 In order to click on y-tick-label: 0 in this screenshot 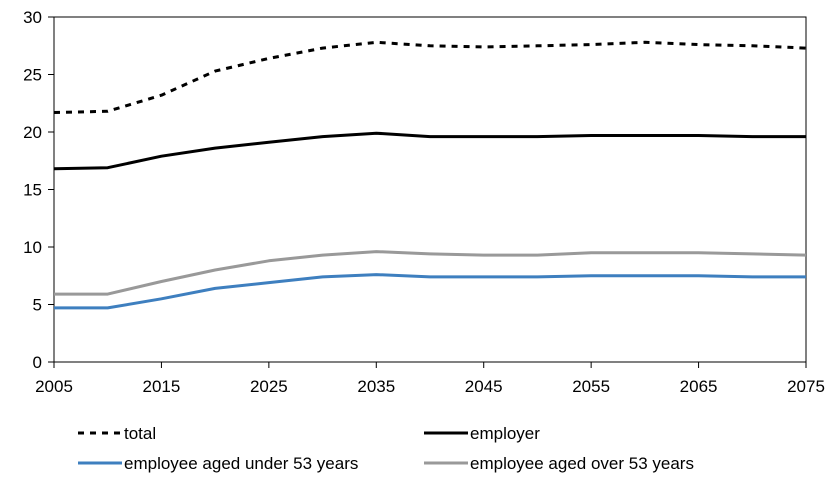, I will do `click(37, 362)`.